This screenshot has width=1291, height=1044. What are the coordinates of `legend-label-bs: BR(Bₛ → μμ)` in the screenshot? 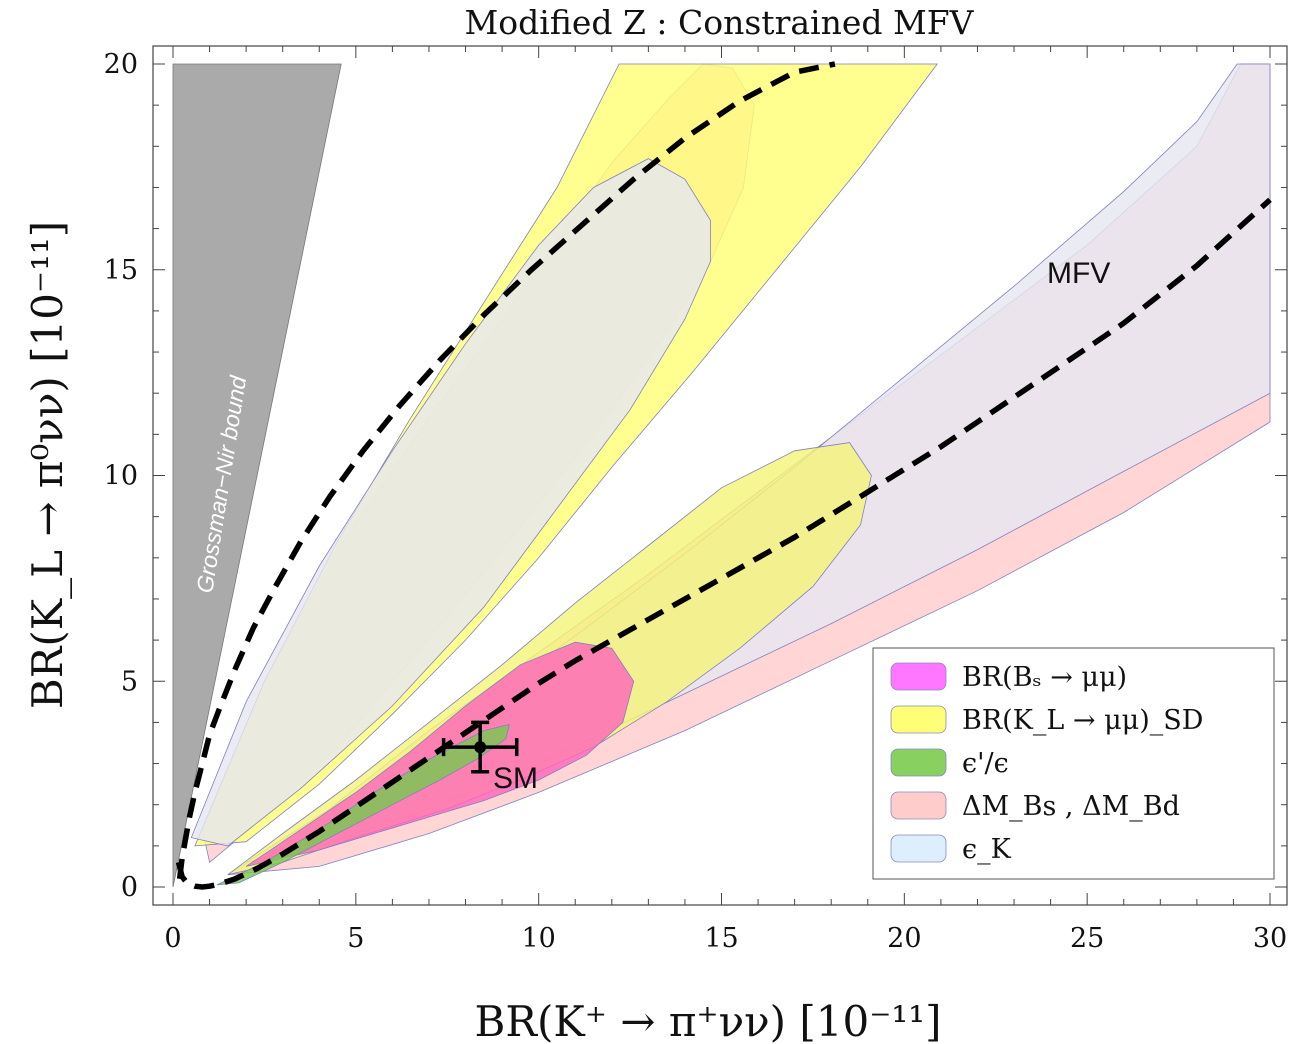 It's located at (1044, 677).